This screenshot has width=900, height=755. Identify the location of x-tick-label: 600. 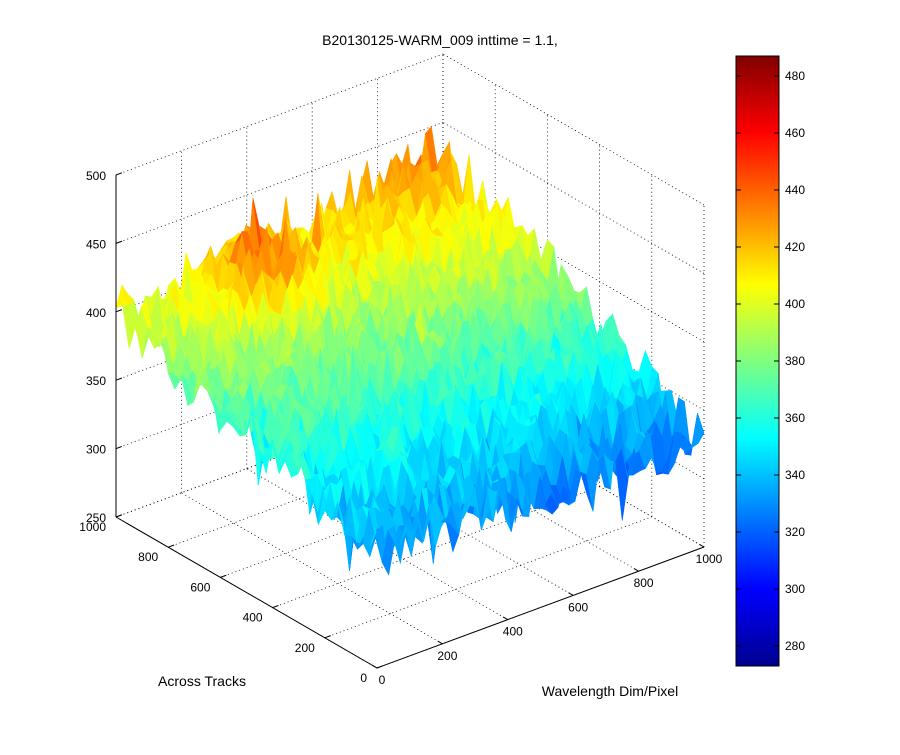
(578, 607).